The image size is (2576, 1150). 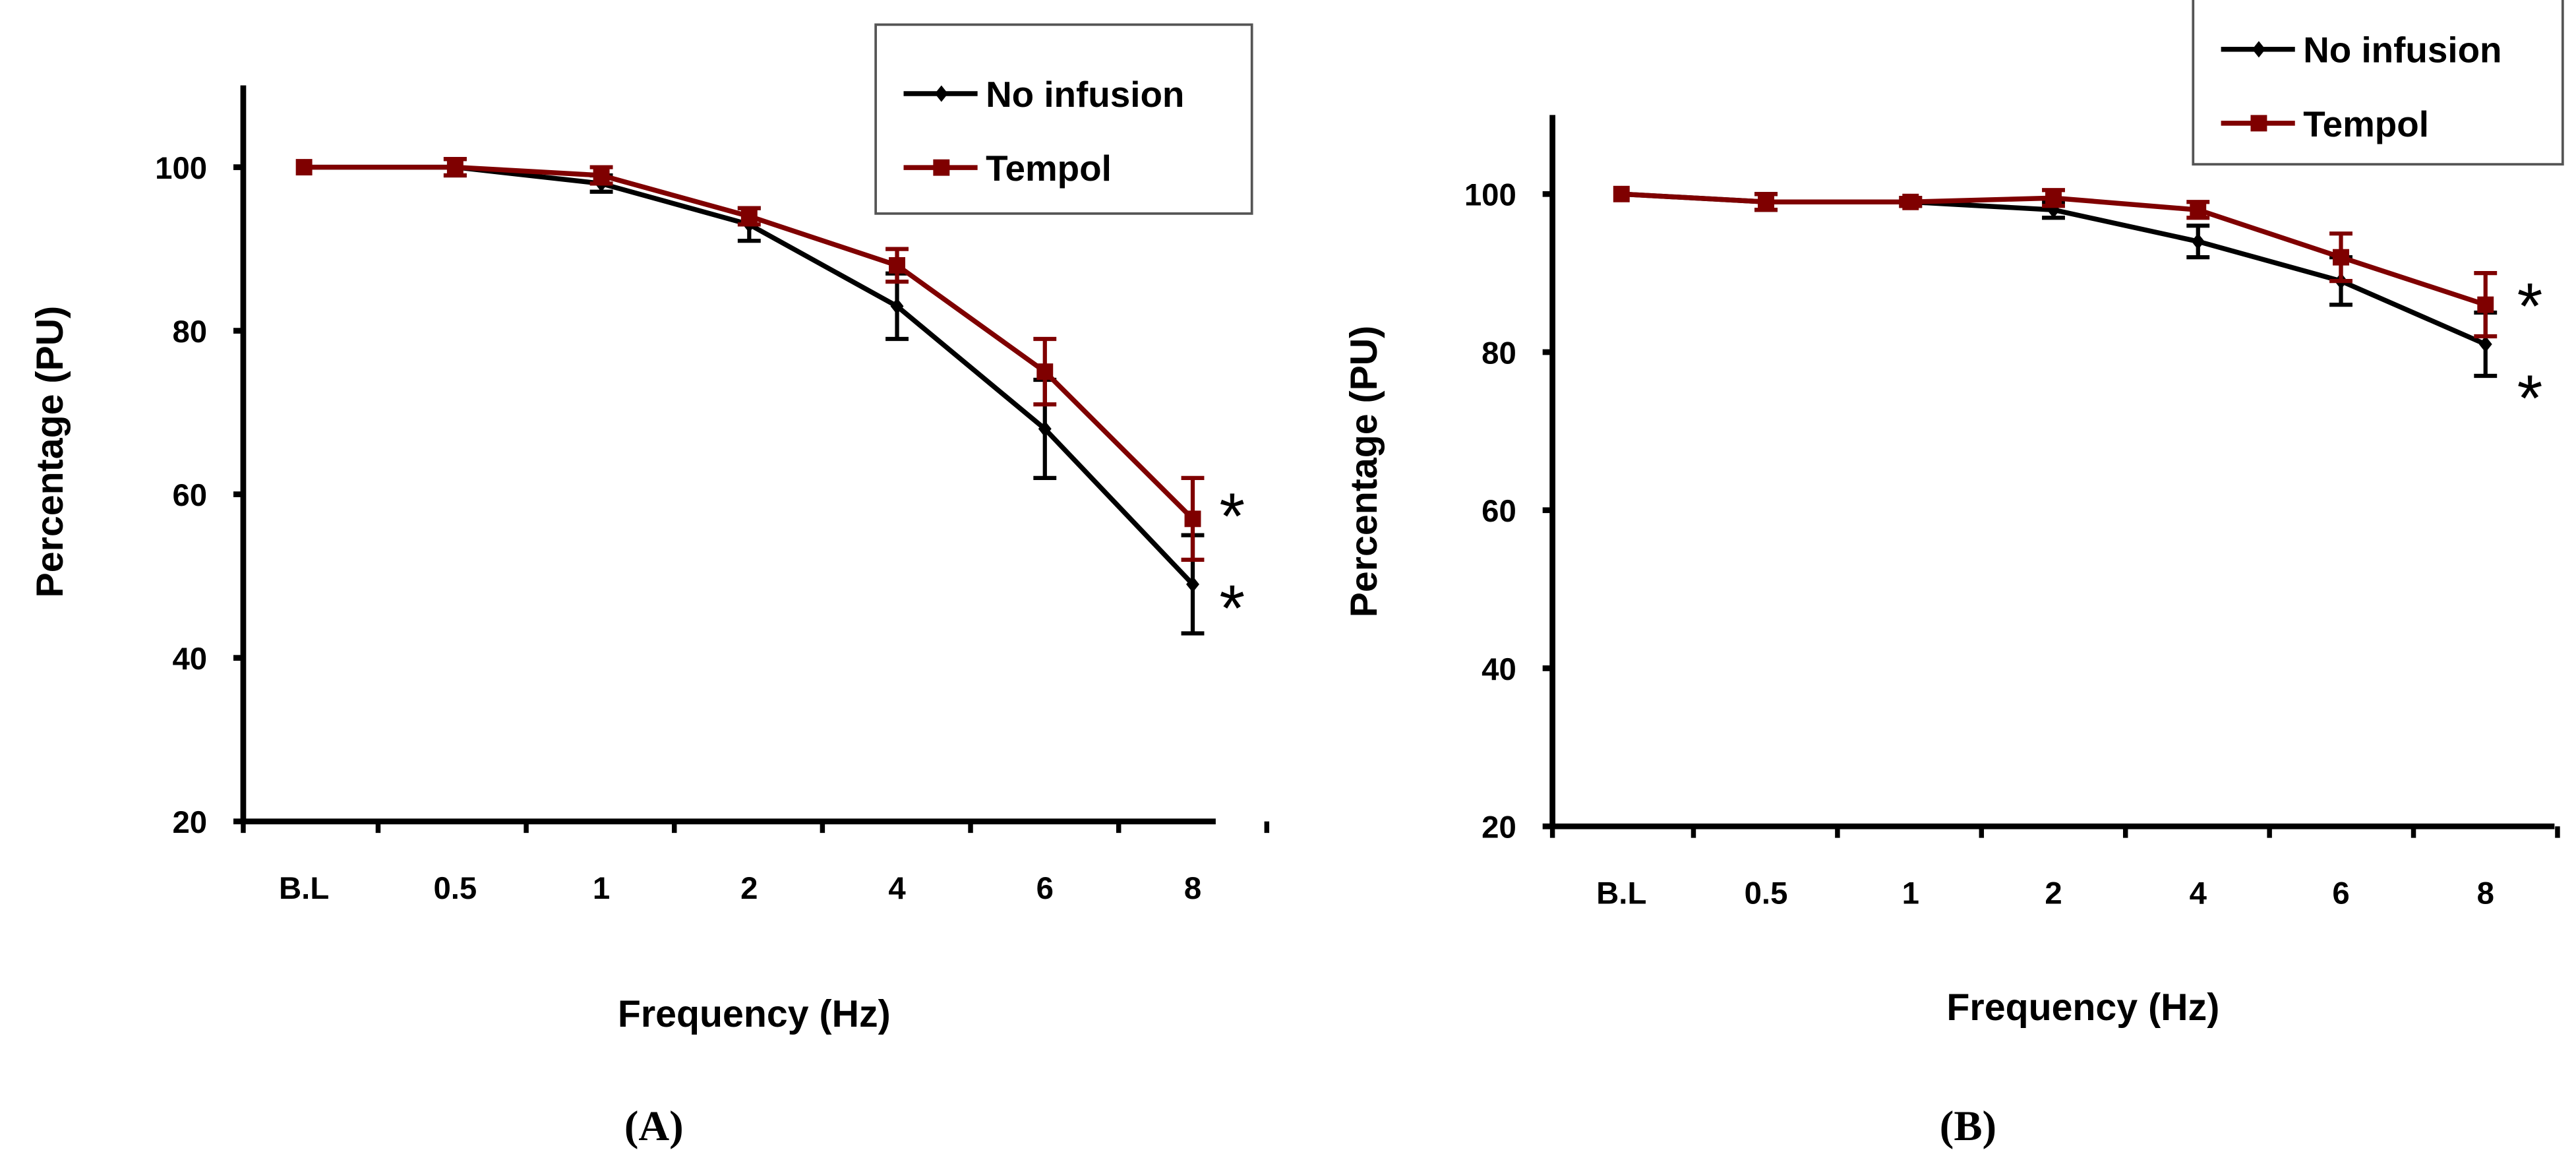 I want to click on panel-label: (A), so click(x=654, y=1126).